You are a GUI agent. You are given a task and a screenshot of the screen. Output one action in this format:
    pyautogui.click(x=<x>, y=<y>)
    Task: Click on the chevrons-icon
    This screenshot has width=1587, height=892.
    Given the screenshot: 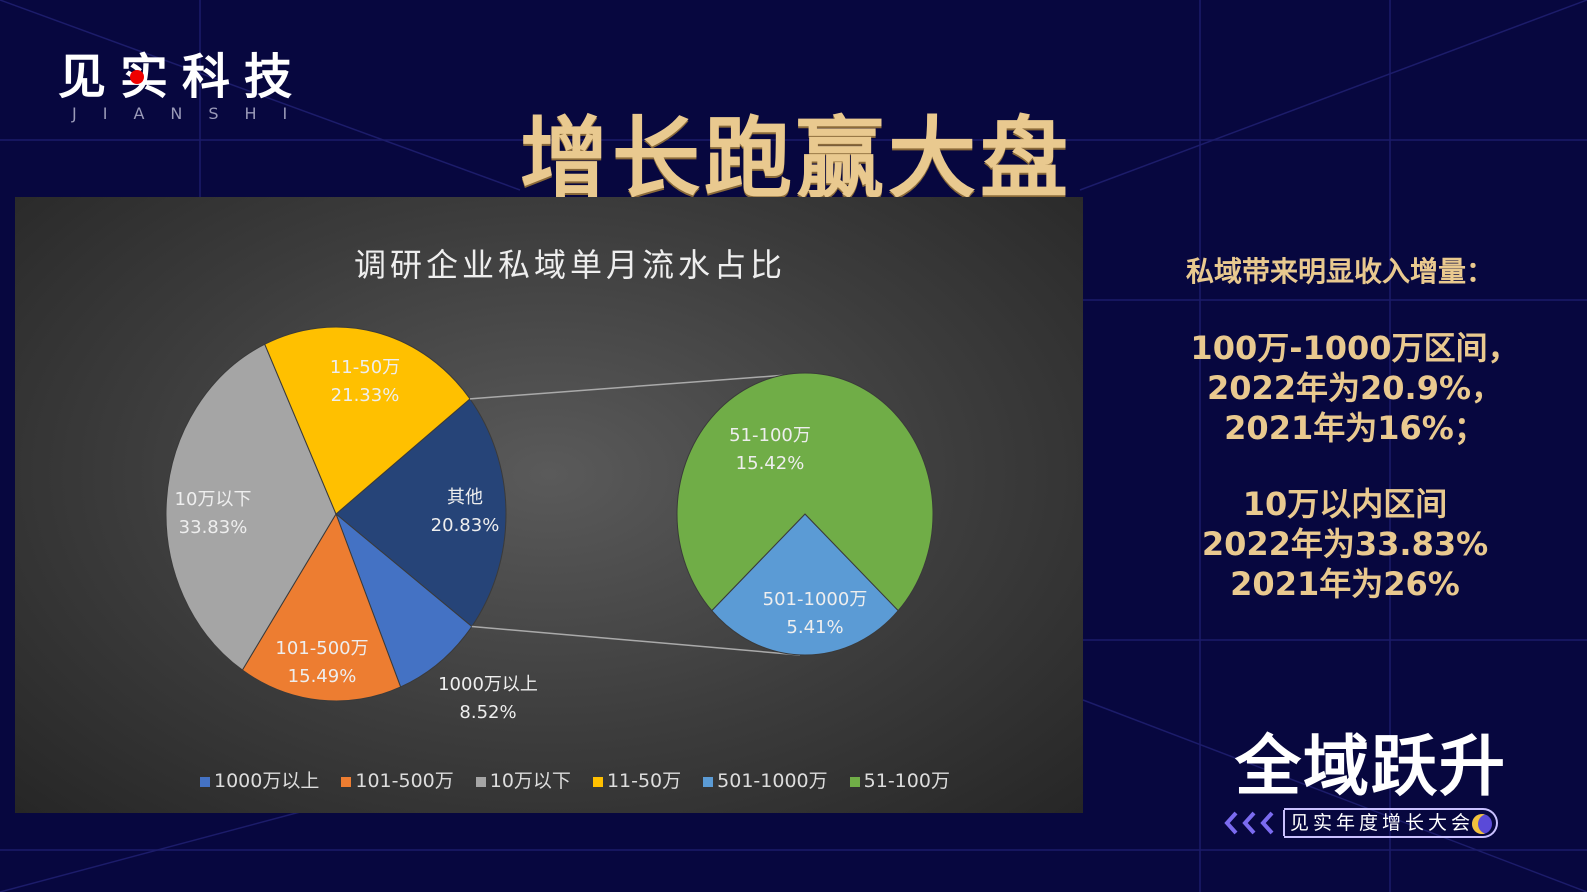 What is the action you would take?
    pyautogui.click(x=1254, y=823)
    